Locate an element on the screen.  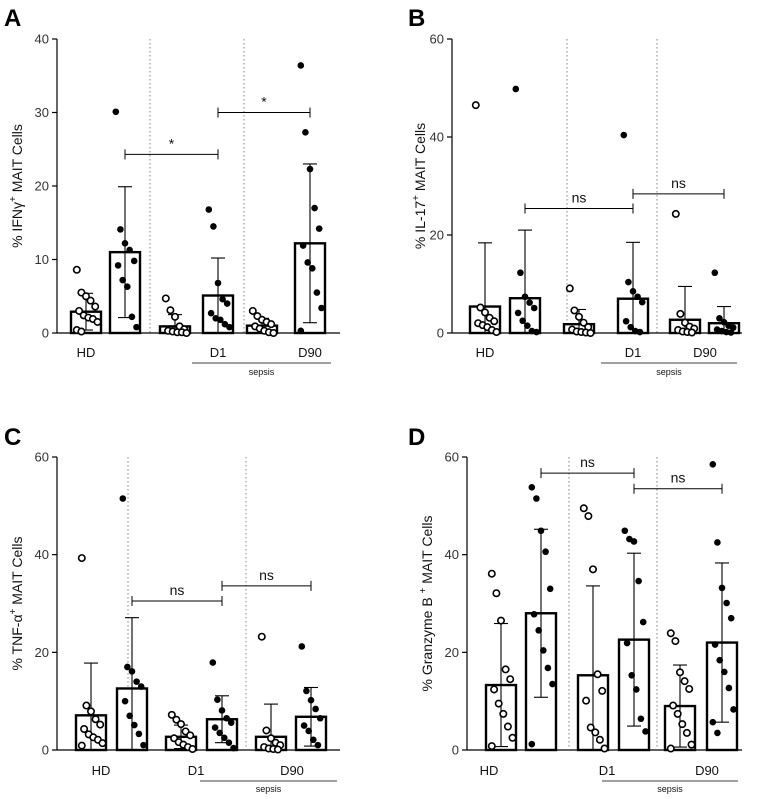
y-axis-label-text: % IFN is located at coordinates (17, 228).